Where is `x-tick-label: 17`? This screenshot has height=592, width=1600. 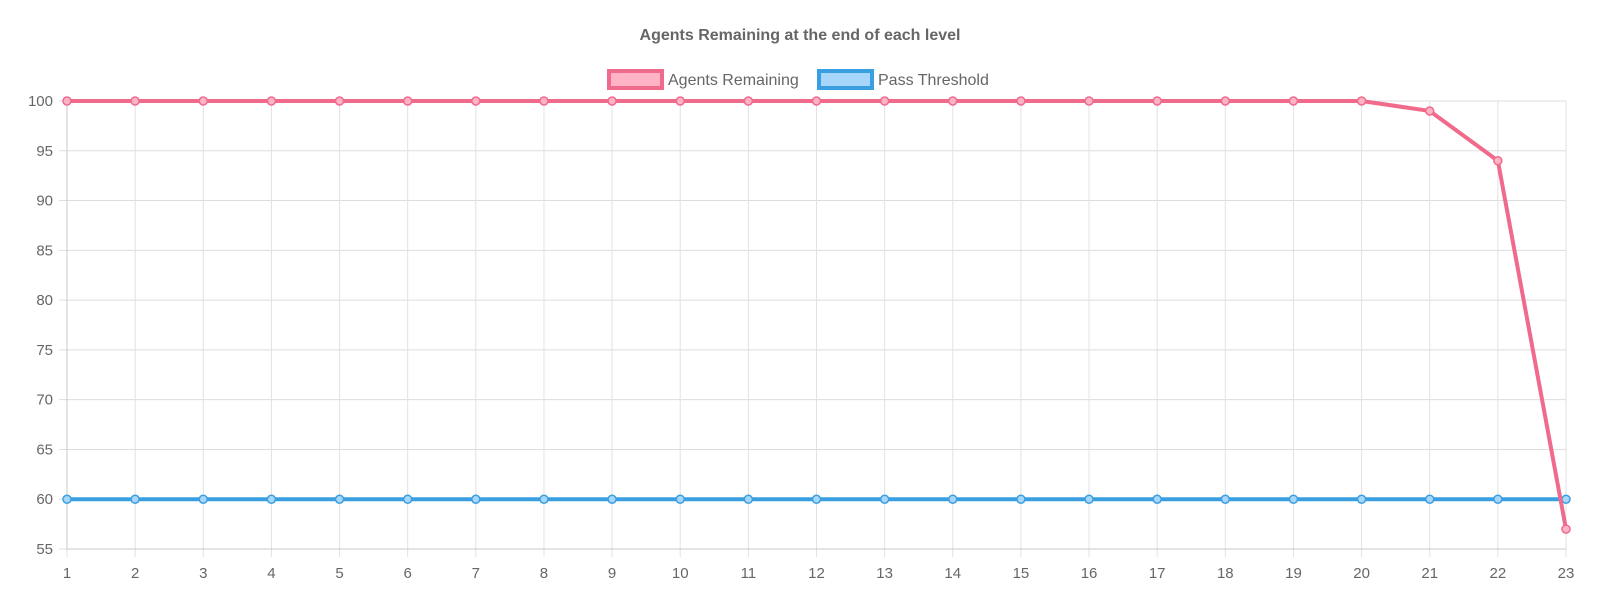
x-tick-label: 17 is located at coordinates (1157, 573).